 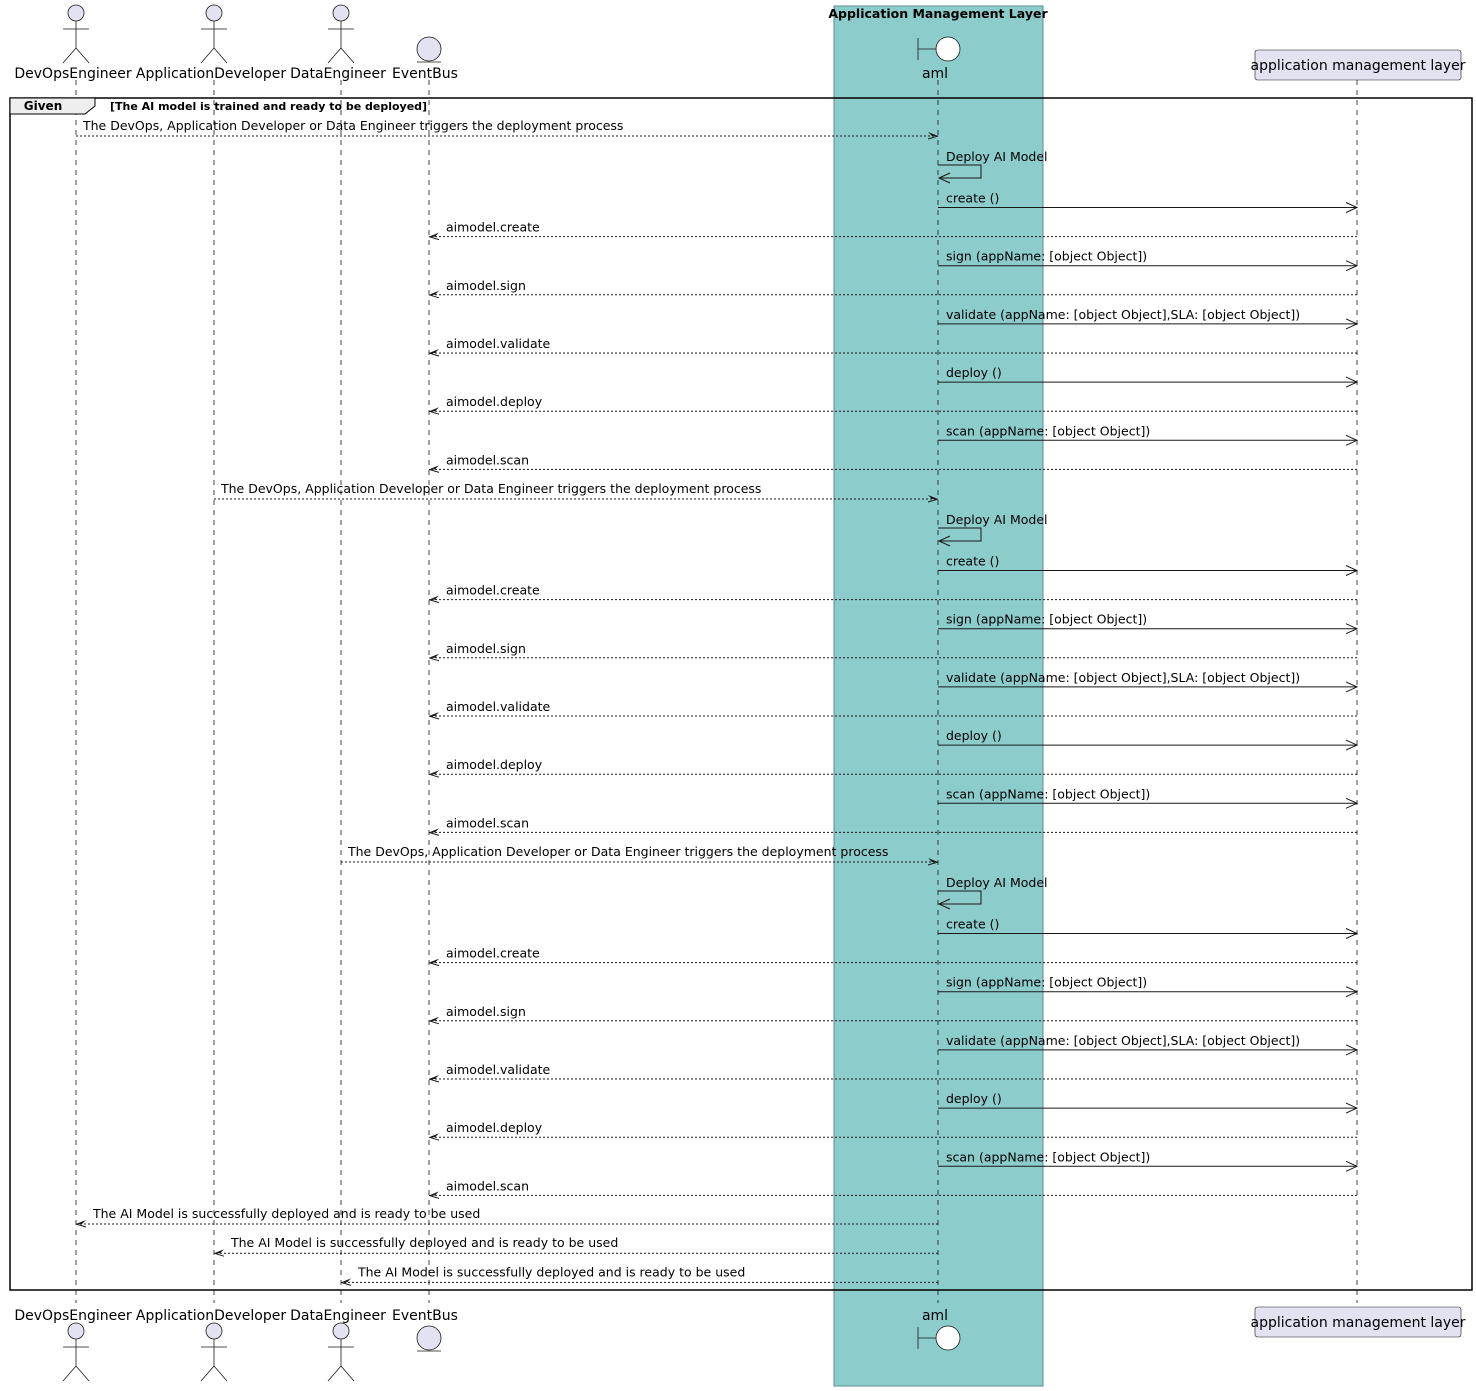 I want to click on self-arrow-head, so click(x=944, y=178).